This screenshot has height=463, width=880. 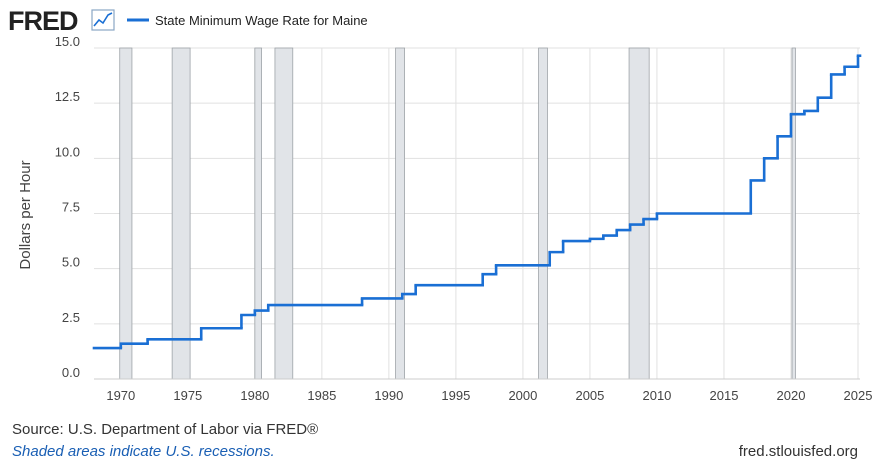 What do you see at coordinates (67, 41) in the screenshot?
I see `y-tick-label: 15.0` at bounding box center [67, 41].